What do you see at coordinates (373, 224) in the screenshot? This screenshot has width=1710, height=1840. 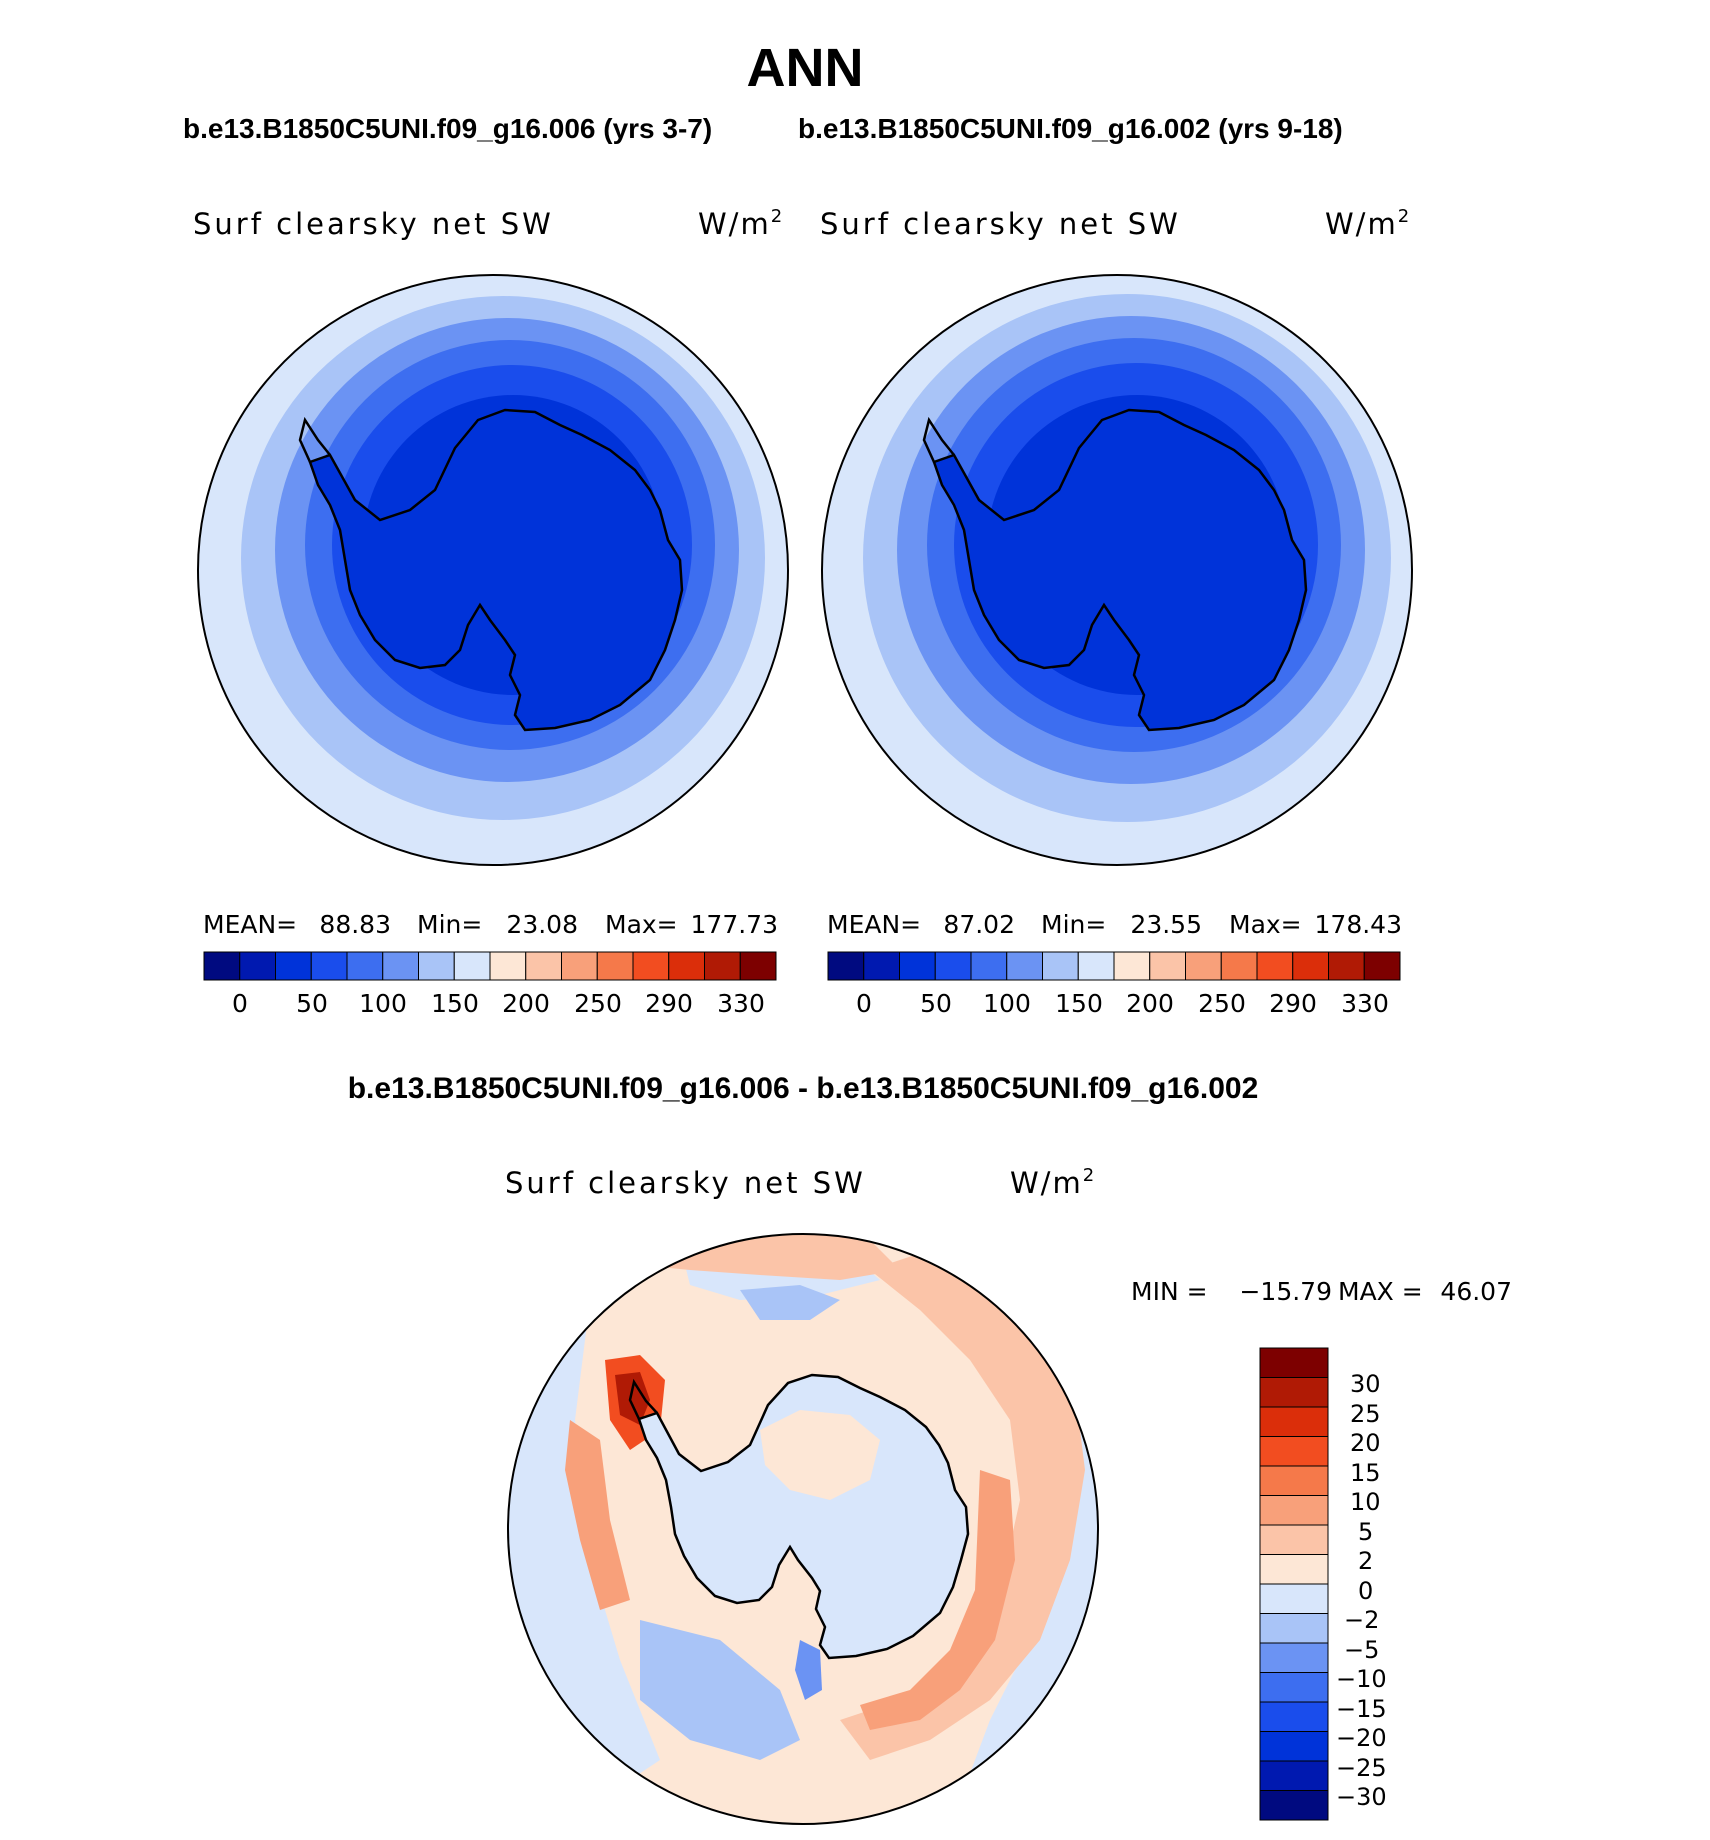 I see `left-variable-label: Surf clearsky net SW` at bounding box center [373, 224].